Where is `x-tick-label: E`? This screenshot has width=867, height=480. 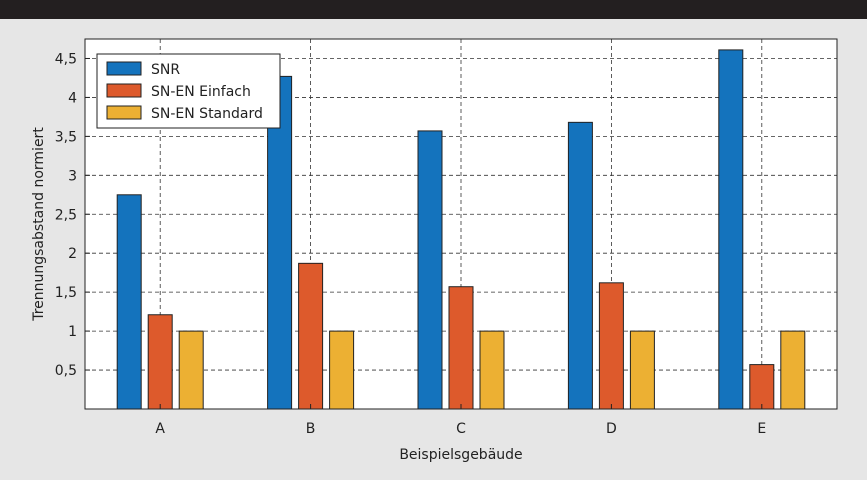
x-tick-label: E is located at coordinates (761, 429).